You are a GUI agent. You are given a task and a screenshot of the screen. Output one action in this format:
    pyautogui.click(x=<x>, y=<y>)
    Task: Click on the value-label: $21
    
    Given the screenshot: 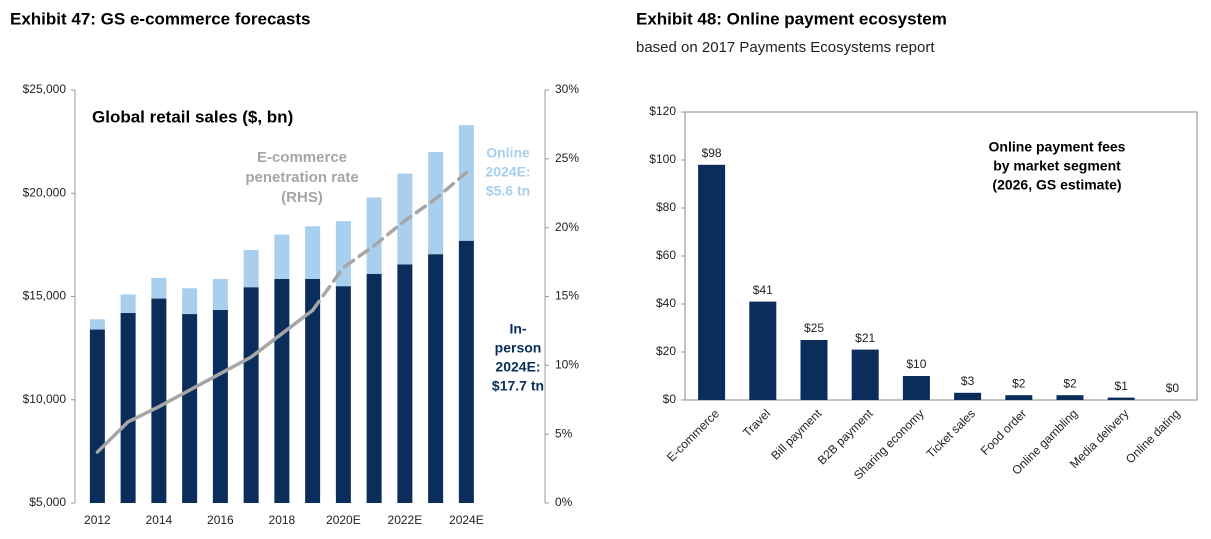 What is the action you would take?
    pyautogui.click(x=865, y=338)
    